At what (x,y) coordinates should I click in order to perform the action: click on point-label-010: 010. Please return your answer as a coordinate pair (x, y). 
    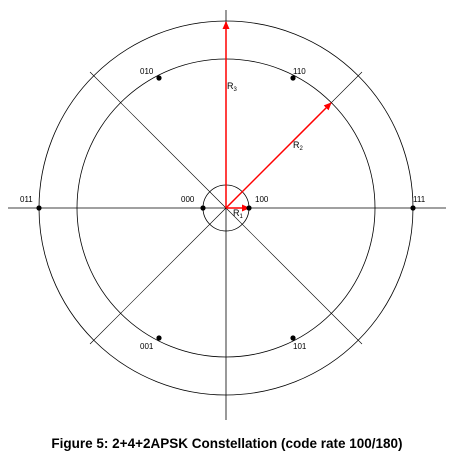
    Looking at the image, I should click on (147, 71).